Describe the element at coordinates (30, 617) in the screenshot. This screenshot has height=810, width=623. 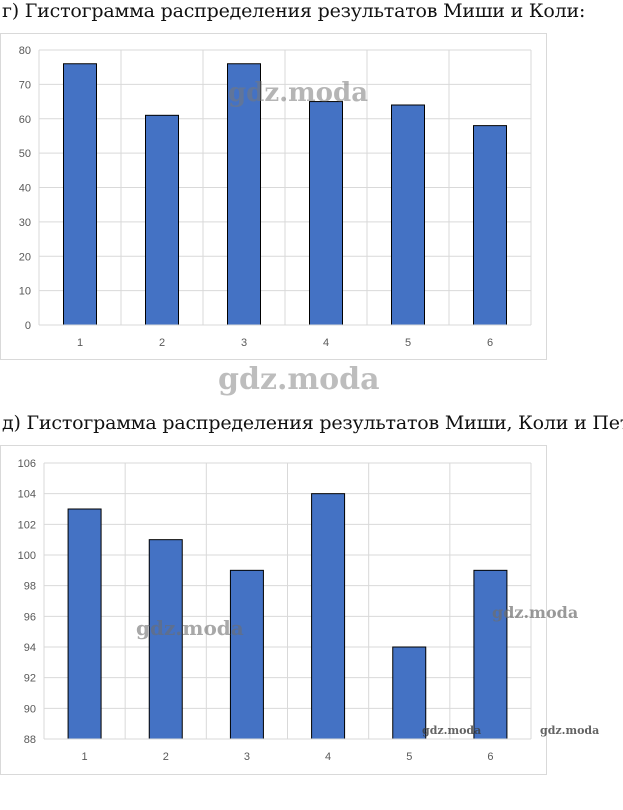
I see `chart-d-y-tick-label: 96` at that location.